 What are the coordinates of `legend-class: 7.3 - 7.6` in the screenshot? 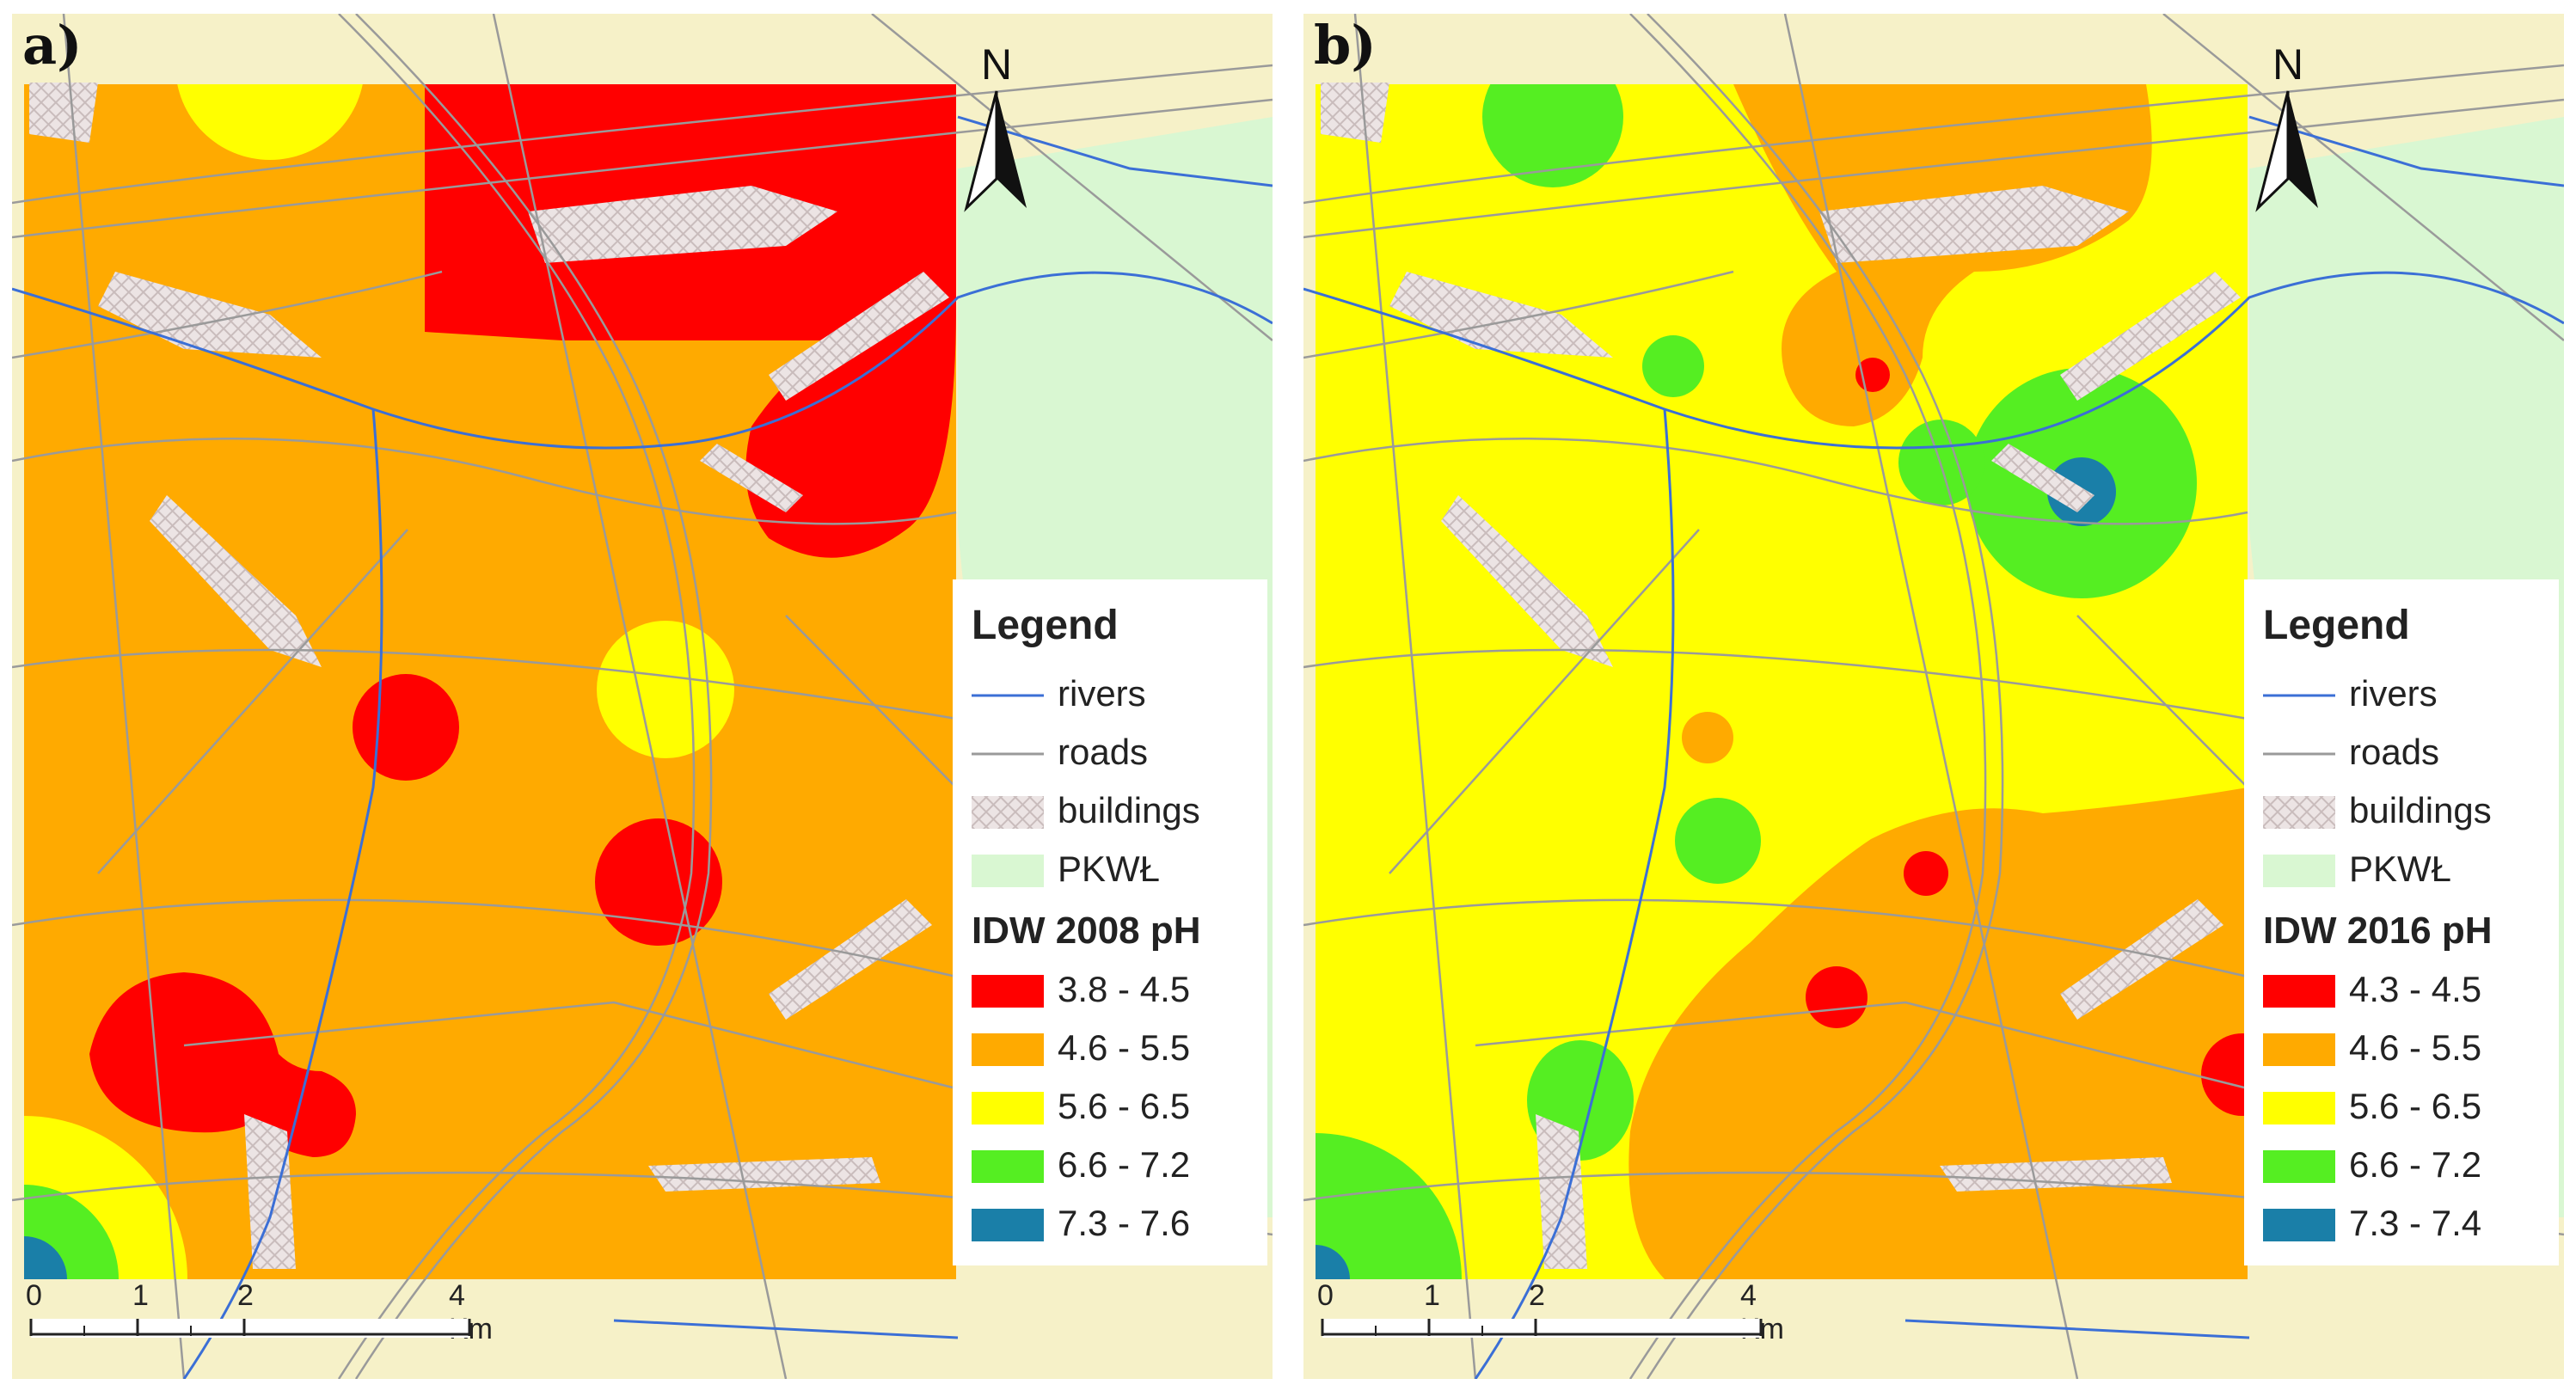 It's located at (1118, 1223).